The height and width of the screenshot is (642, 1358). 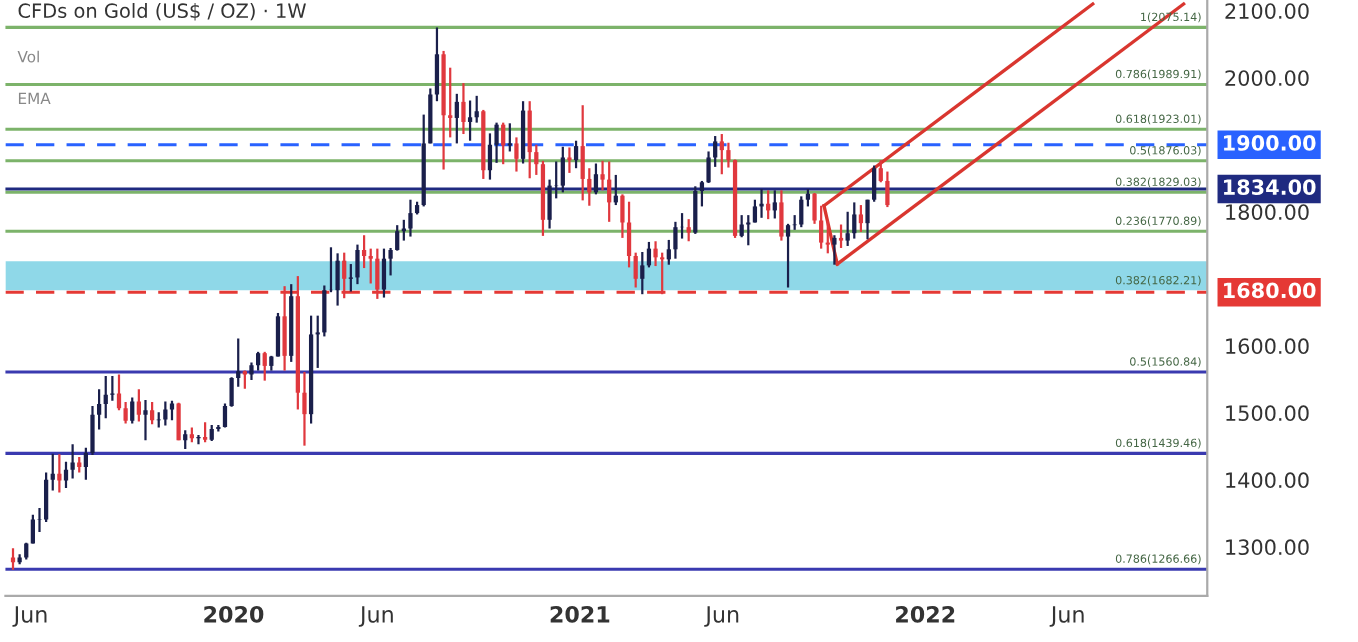 I want to click on x-tick-label: 2022, so click(x=925, y=614).